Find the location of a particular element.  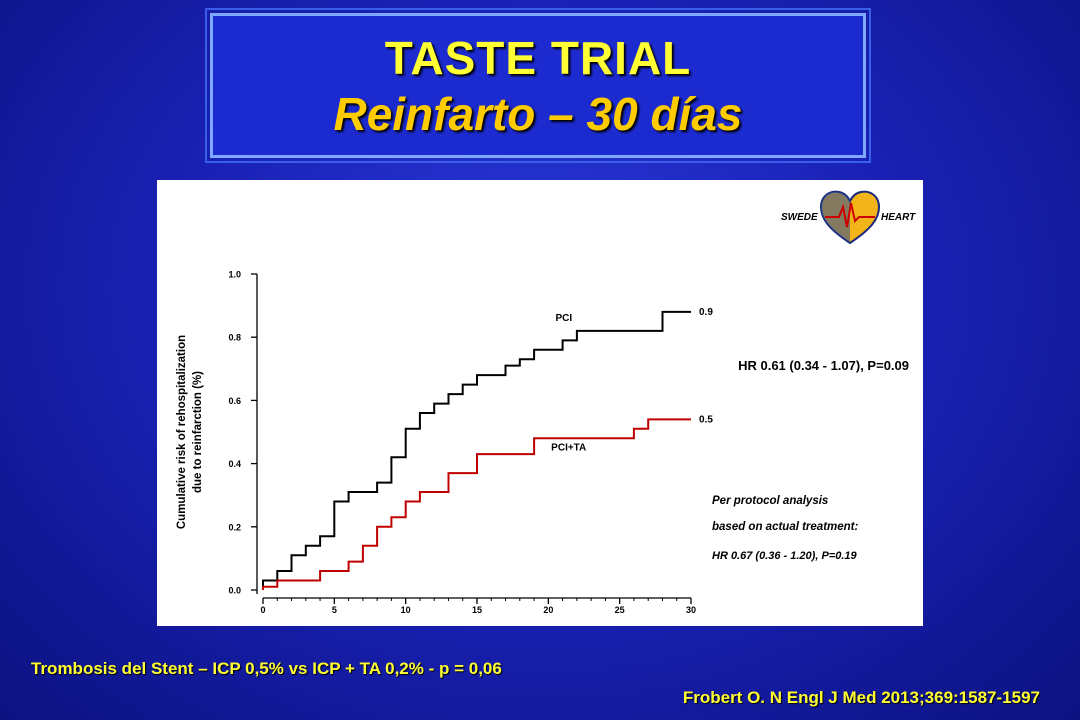

series-label-pci-ta: PCI+TA is located at coordinates (568, 448).